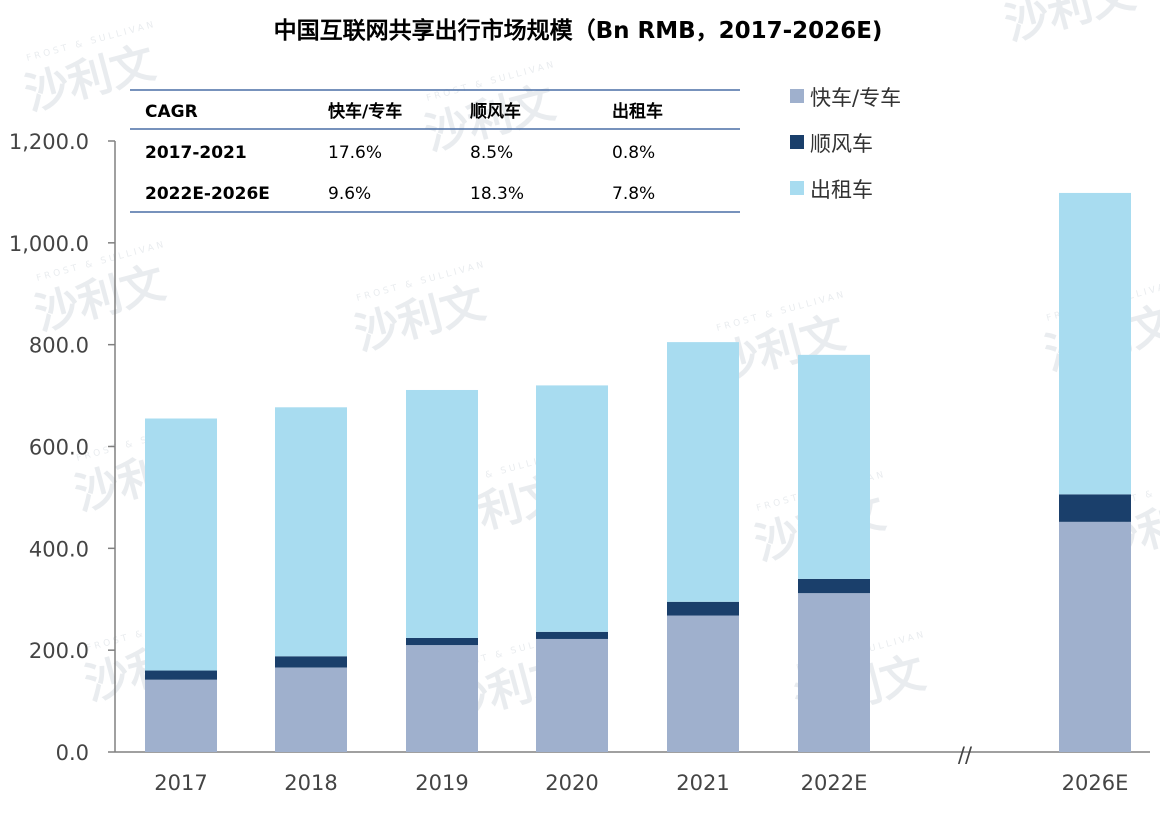 This screenshot has width=1160, height=826. I want to click on x-tick-label: 2018, so click(310, 783).